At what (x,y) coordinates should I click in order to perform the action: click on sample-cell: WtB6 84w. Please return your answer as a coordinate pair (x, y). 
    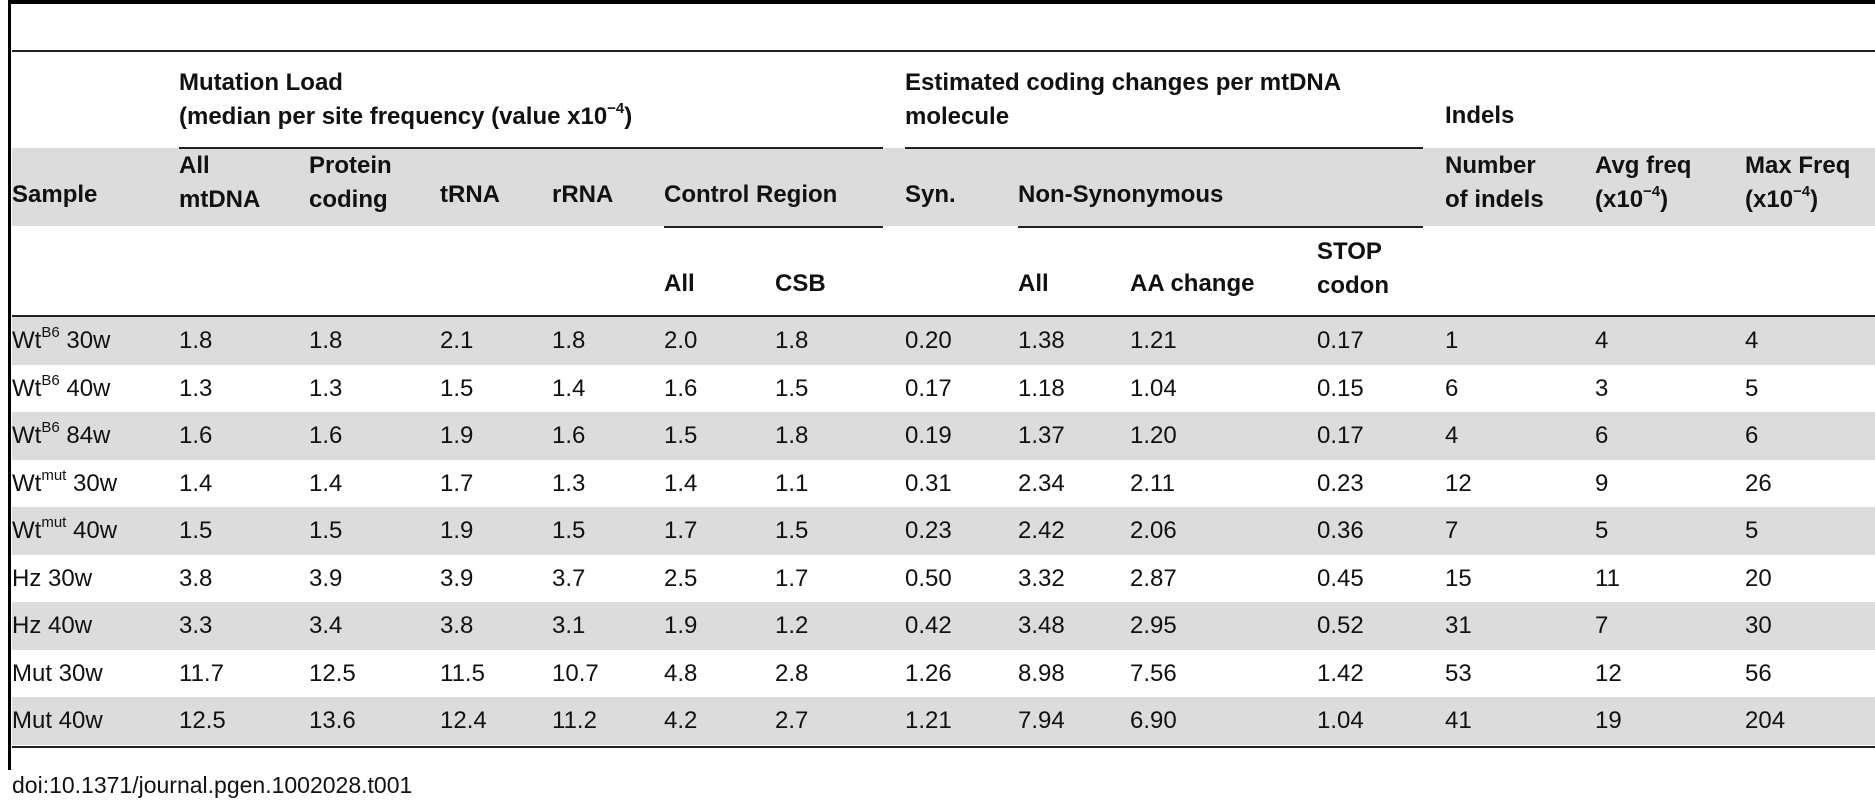
    Looking at the image, I should click on (61, 434).